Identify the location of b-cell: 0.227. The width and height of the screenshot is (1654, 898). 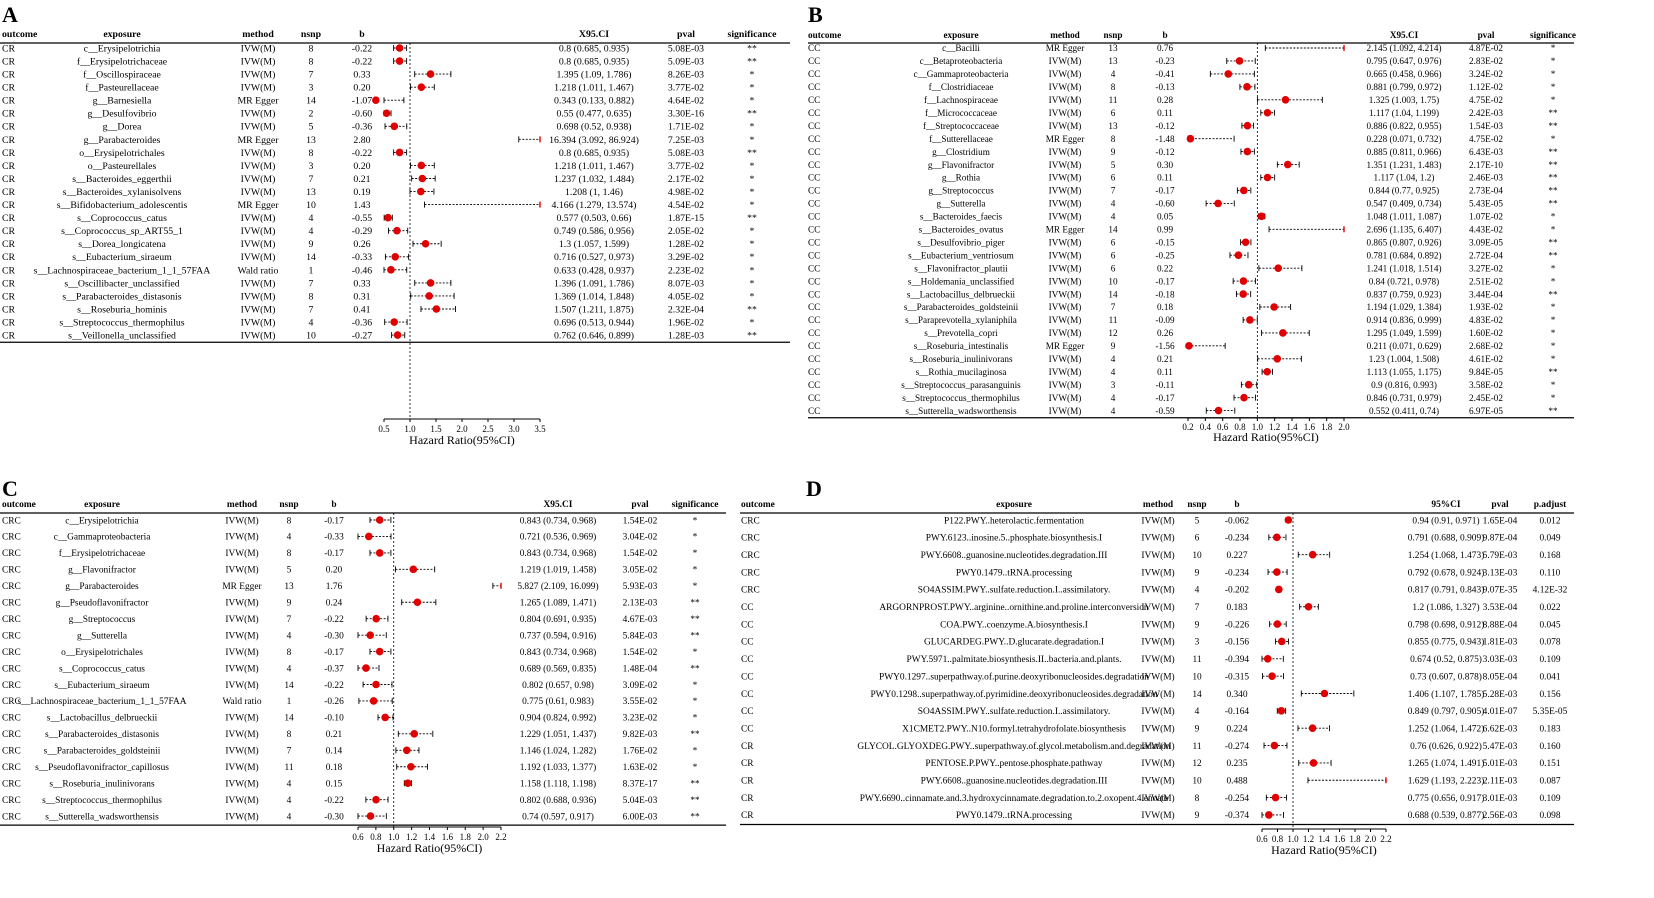
(1236, 556).